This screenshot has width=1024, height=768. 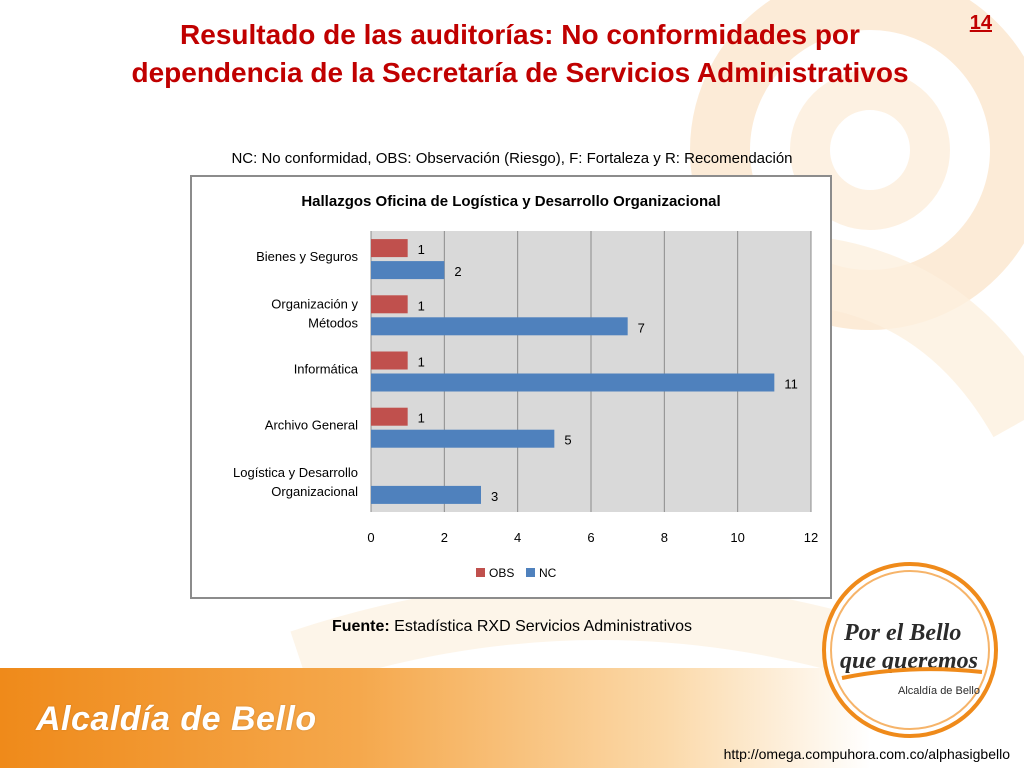 I want to click on x-tick-label-10: 10, so click(x=737, y=537).